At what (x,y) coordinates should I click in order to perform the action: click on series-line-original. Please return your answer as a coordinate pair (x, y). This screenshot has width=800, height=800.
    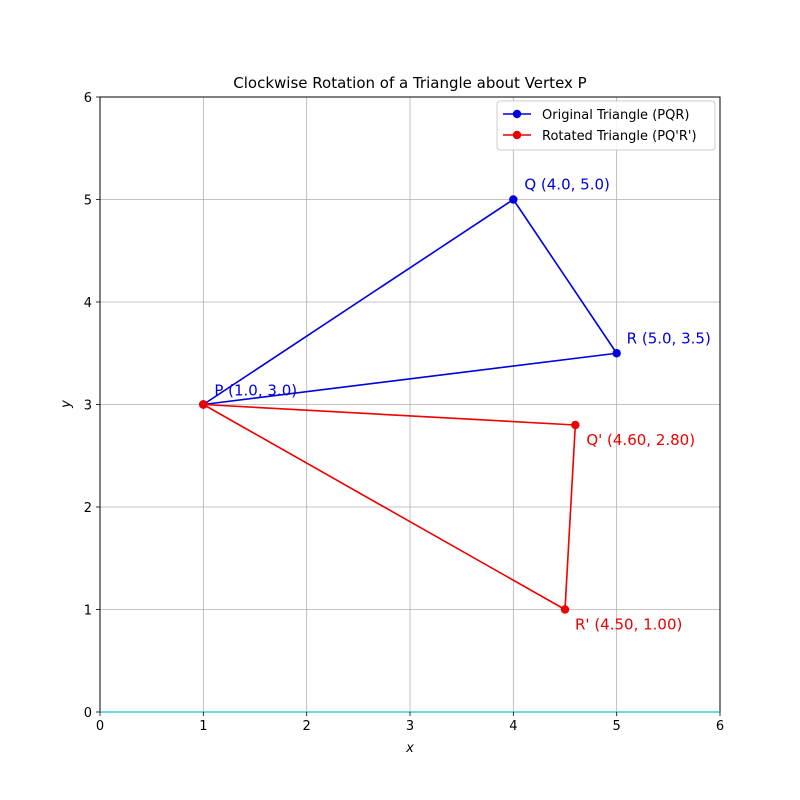
    Looking at the image, I should click on (410, 302).